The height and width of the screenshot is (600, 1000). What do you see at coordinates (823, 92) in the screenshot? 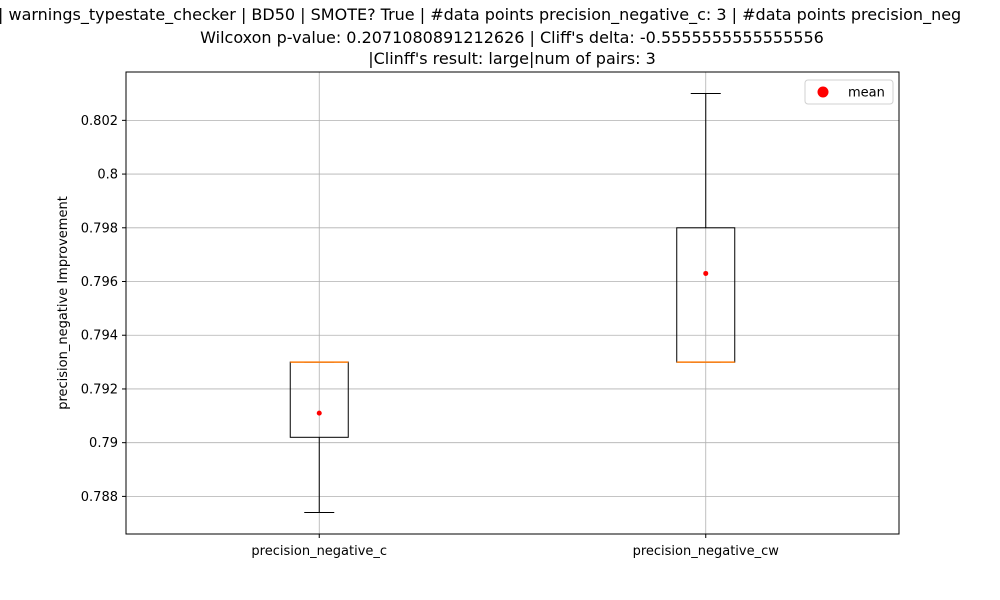
I see `legend-marker` at bounding box center [823, 92].